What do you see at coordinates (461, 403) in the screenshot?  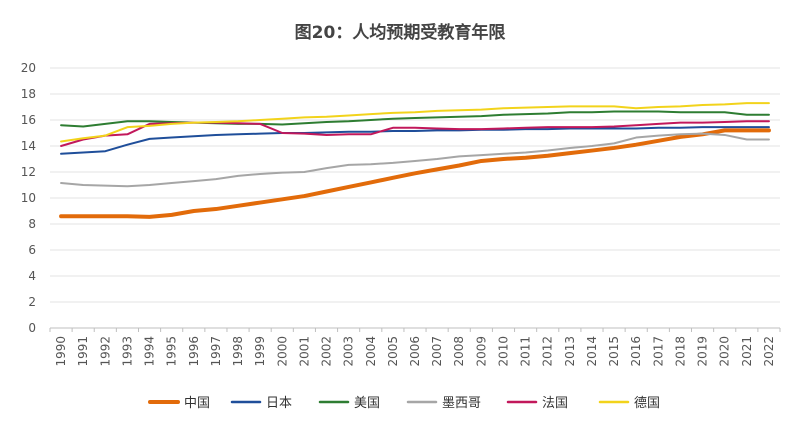 I see `legend-label-4: 墨西哥` at bounding box center [461, 403].